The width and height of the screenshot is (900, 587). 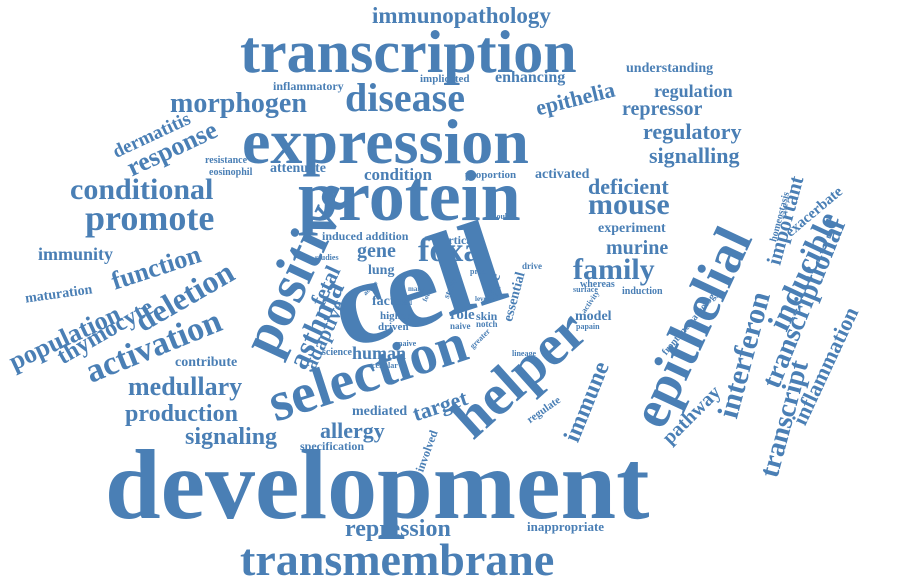 What do you see at coordinates (461, 15) in the screenshot?
I see `word-immunopathology: immunopathology` at bounding box center [461, 15].